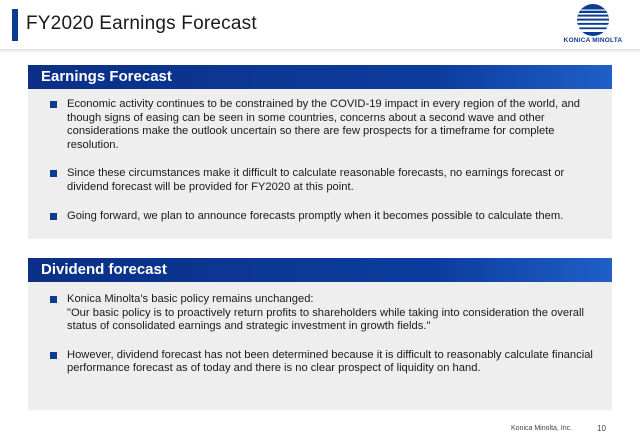 The width and height of the screenshot is (640, 443). What do you see at coordinates (320, 26) in the screenshot?
I see `slide-header: FY2020 Earnings Forecast KONICA MINOLTA` at bounding box center [320, 26].